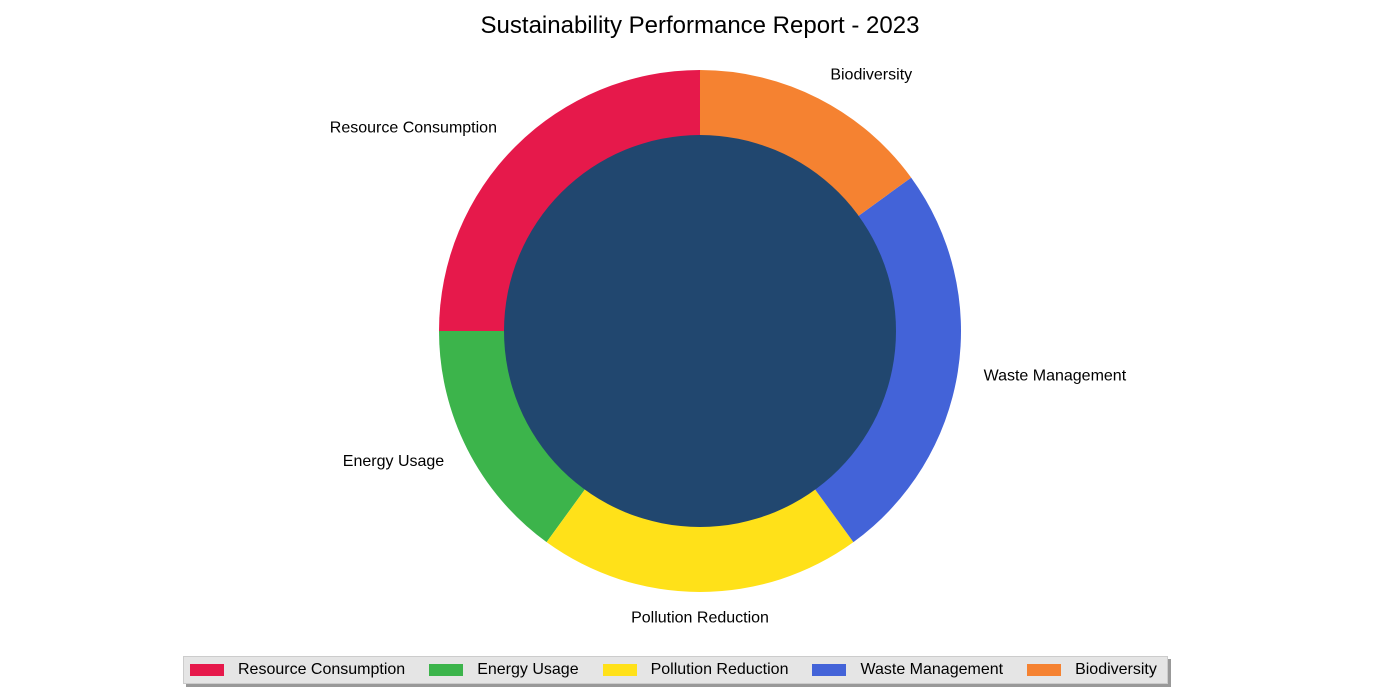 The height and width of the screenshot is (700, 1400). I want to click on legend-item: Energy Usage, so click(504, 670).